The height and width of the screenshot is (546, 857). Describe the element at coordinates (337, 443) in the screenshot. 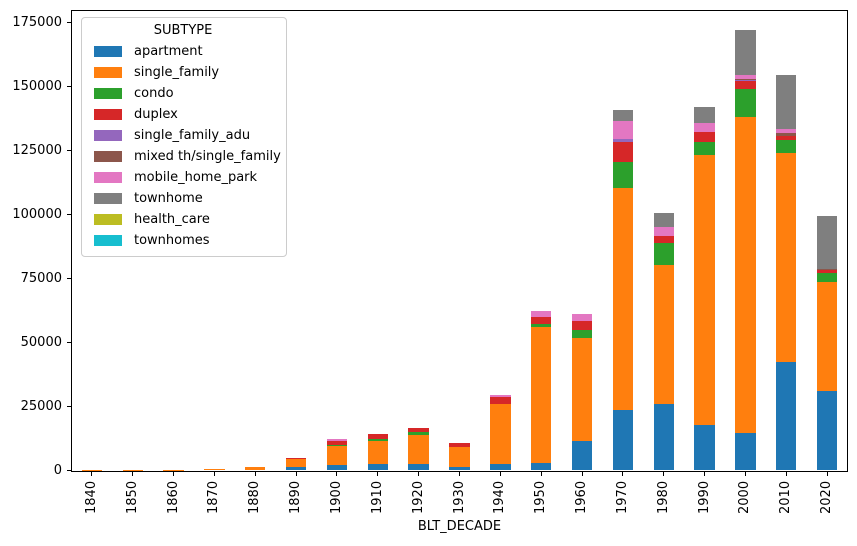

I see `bar-segment-duplex-1900` at that location.